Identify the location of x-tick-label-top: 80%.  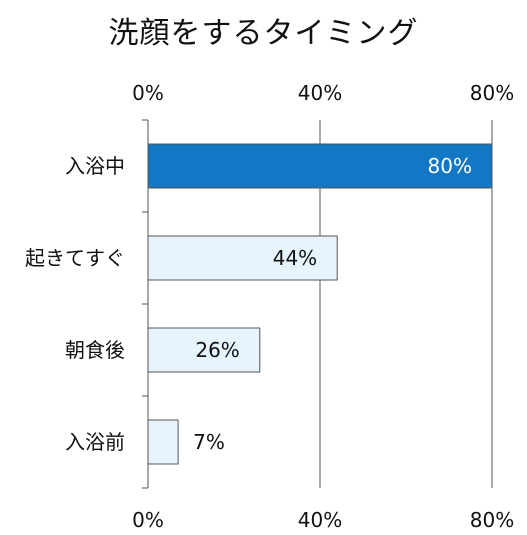
(492, 93).